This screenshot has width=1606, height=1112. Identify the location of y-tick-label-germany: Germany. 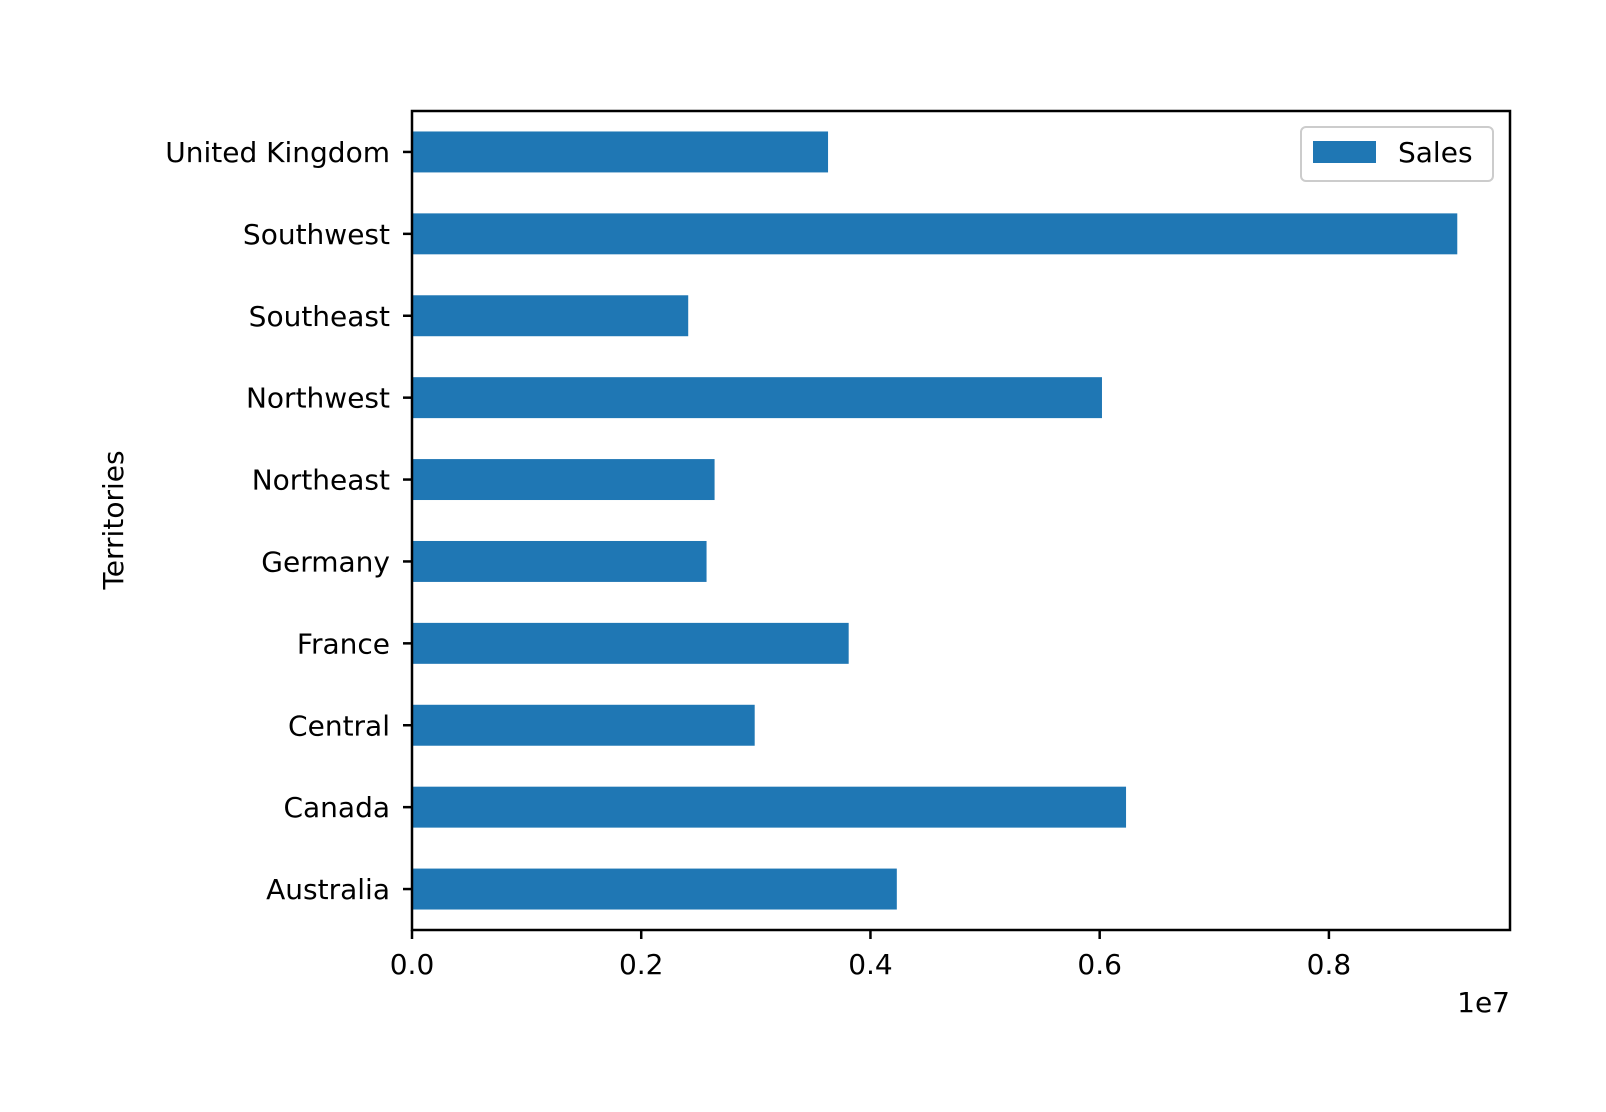
(325, 561).